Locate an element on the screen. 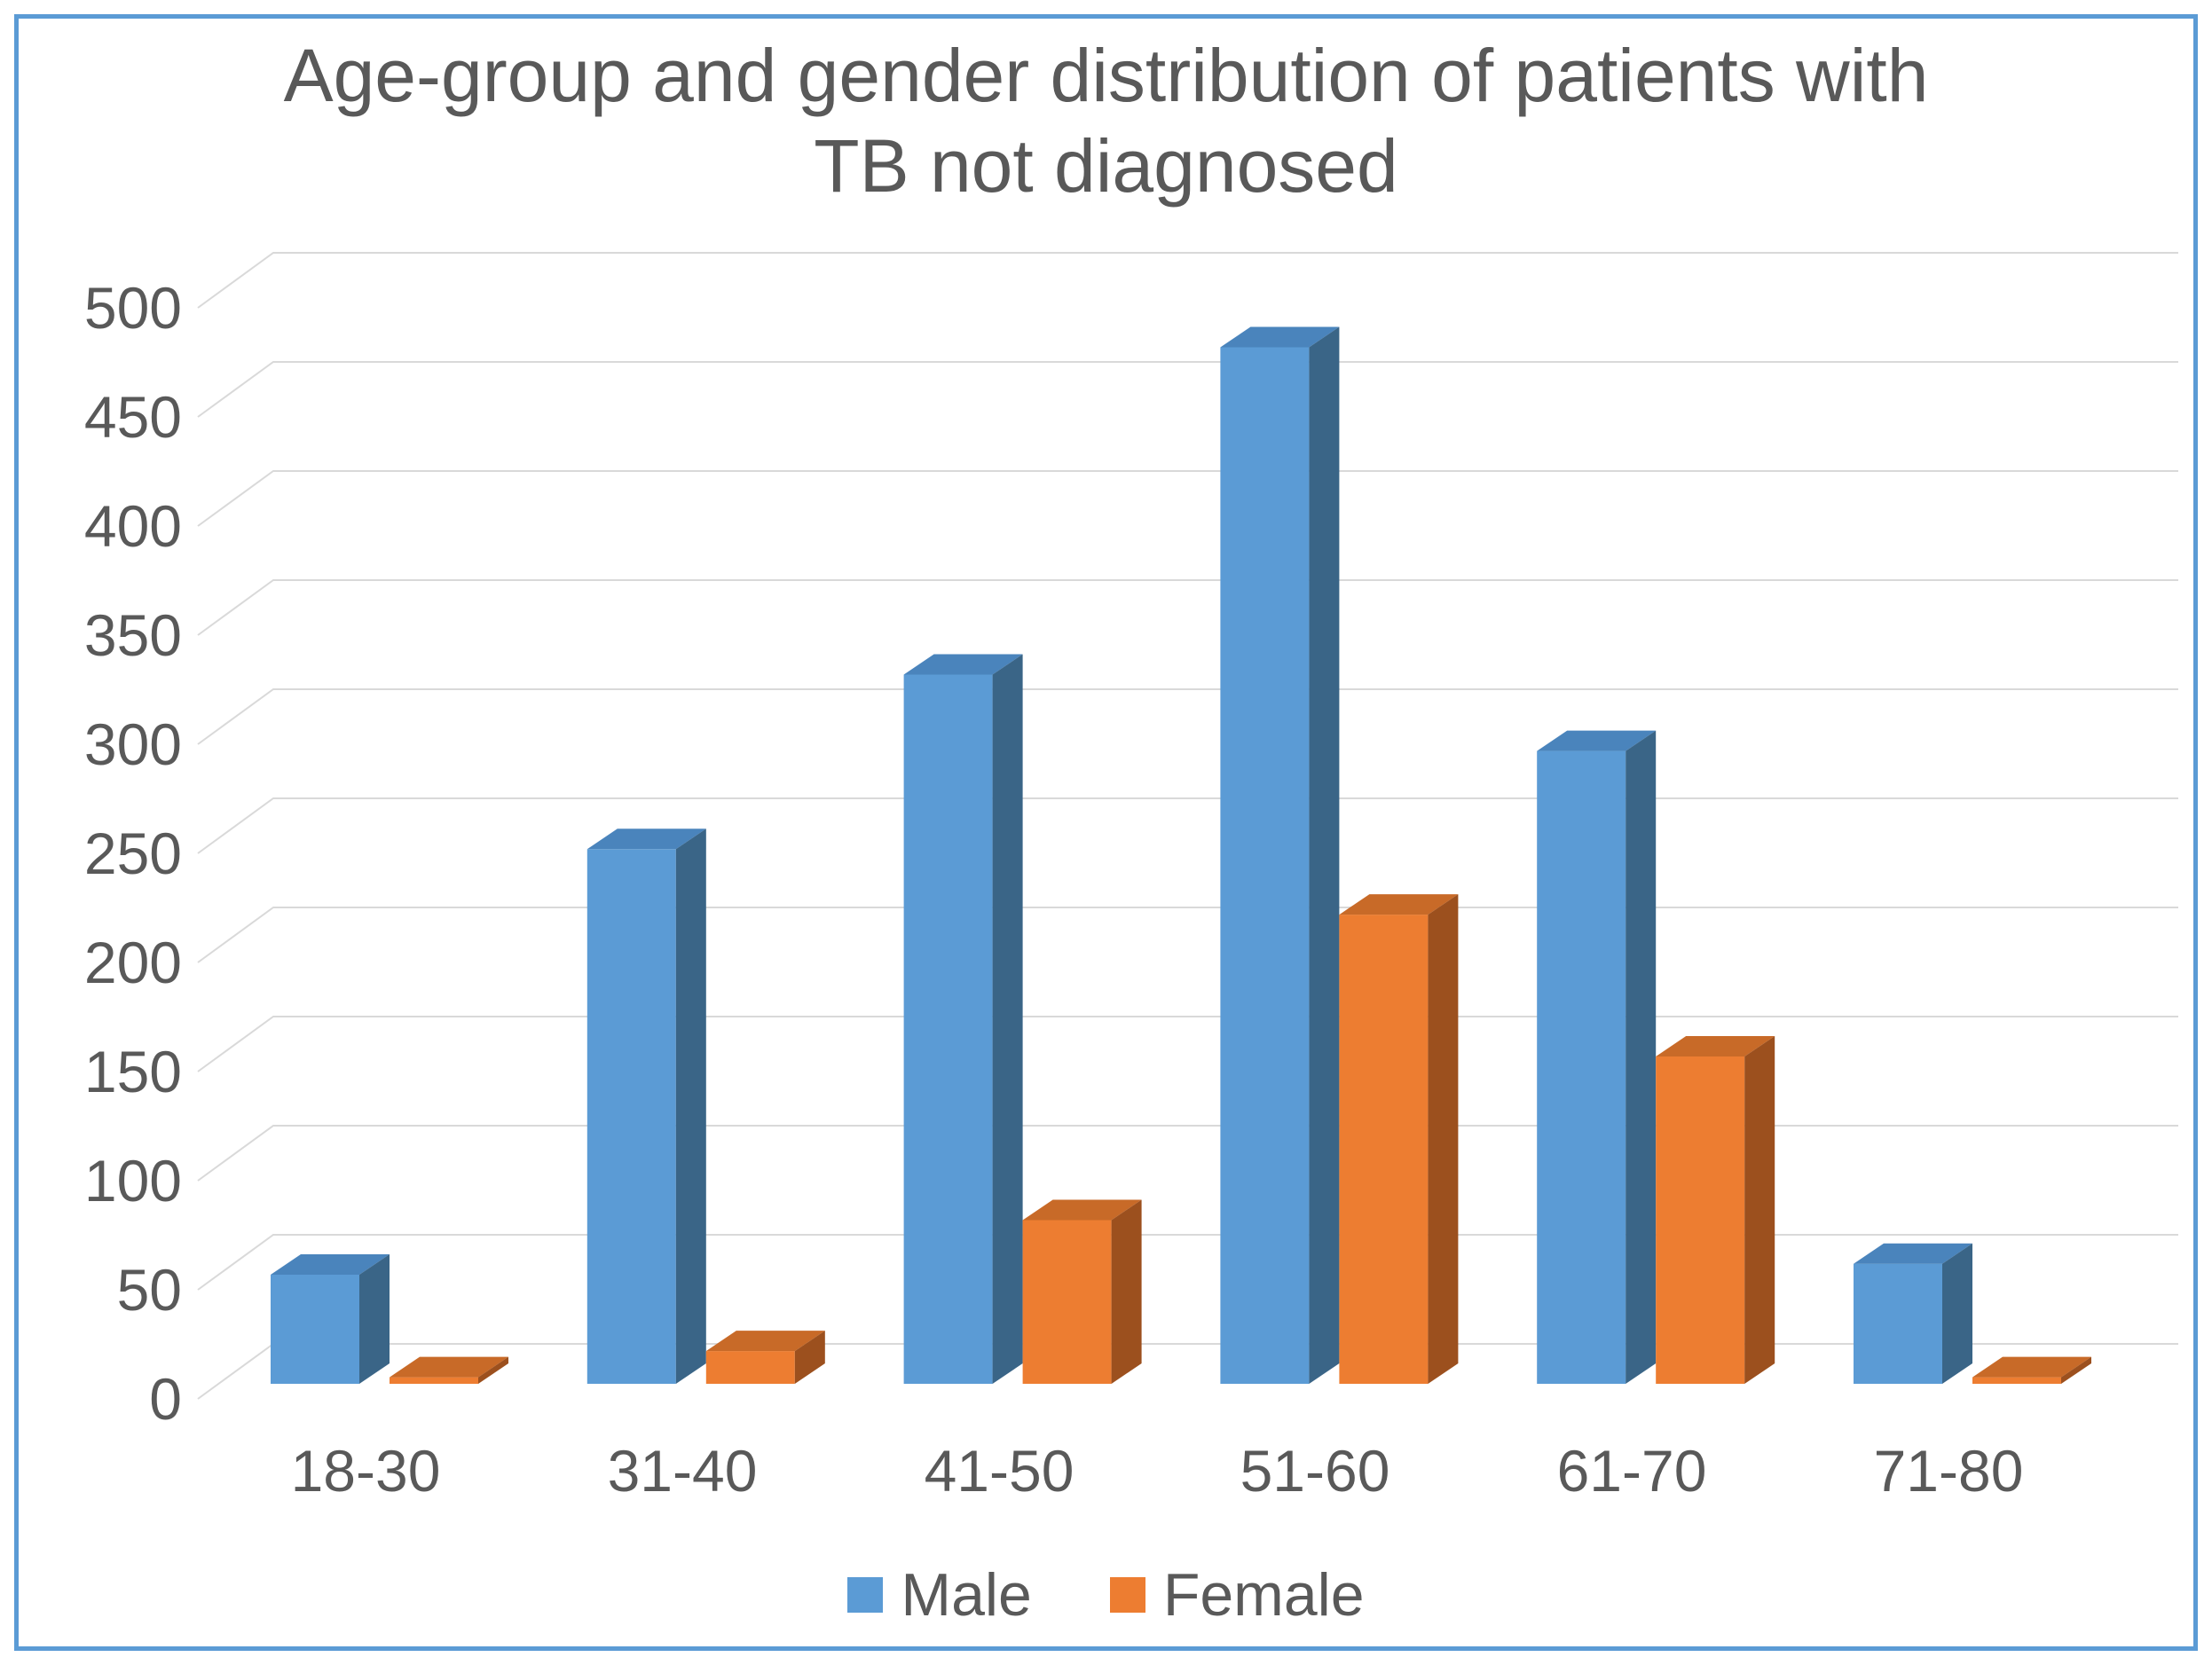 The height and width of the screenshot is (1665, 2212). y-tick-label-400: 400 is located at coordinates (133, 526).